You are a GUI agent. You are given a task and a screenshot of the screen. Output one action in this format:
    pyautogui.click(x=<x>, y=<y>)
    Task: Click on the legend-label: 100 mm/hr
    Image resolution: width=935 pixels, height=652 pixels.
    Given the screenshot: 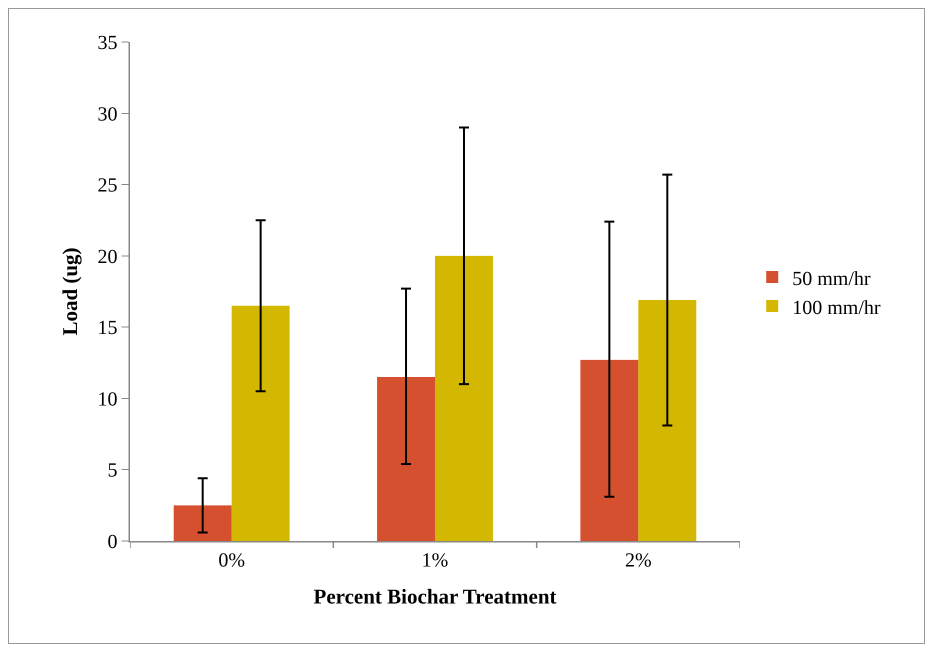 What is the action you would take?
    pyautogui.click(x=836, y=307)
    